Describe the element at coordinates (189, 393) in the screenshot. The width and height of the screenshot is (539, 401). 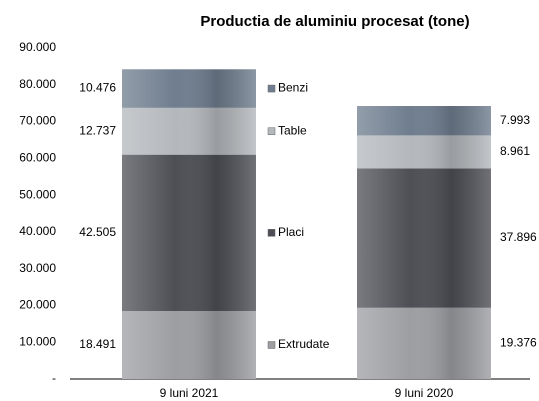
I see `x-tick-label: 9 luni 2021` at that location.